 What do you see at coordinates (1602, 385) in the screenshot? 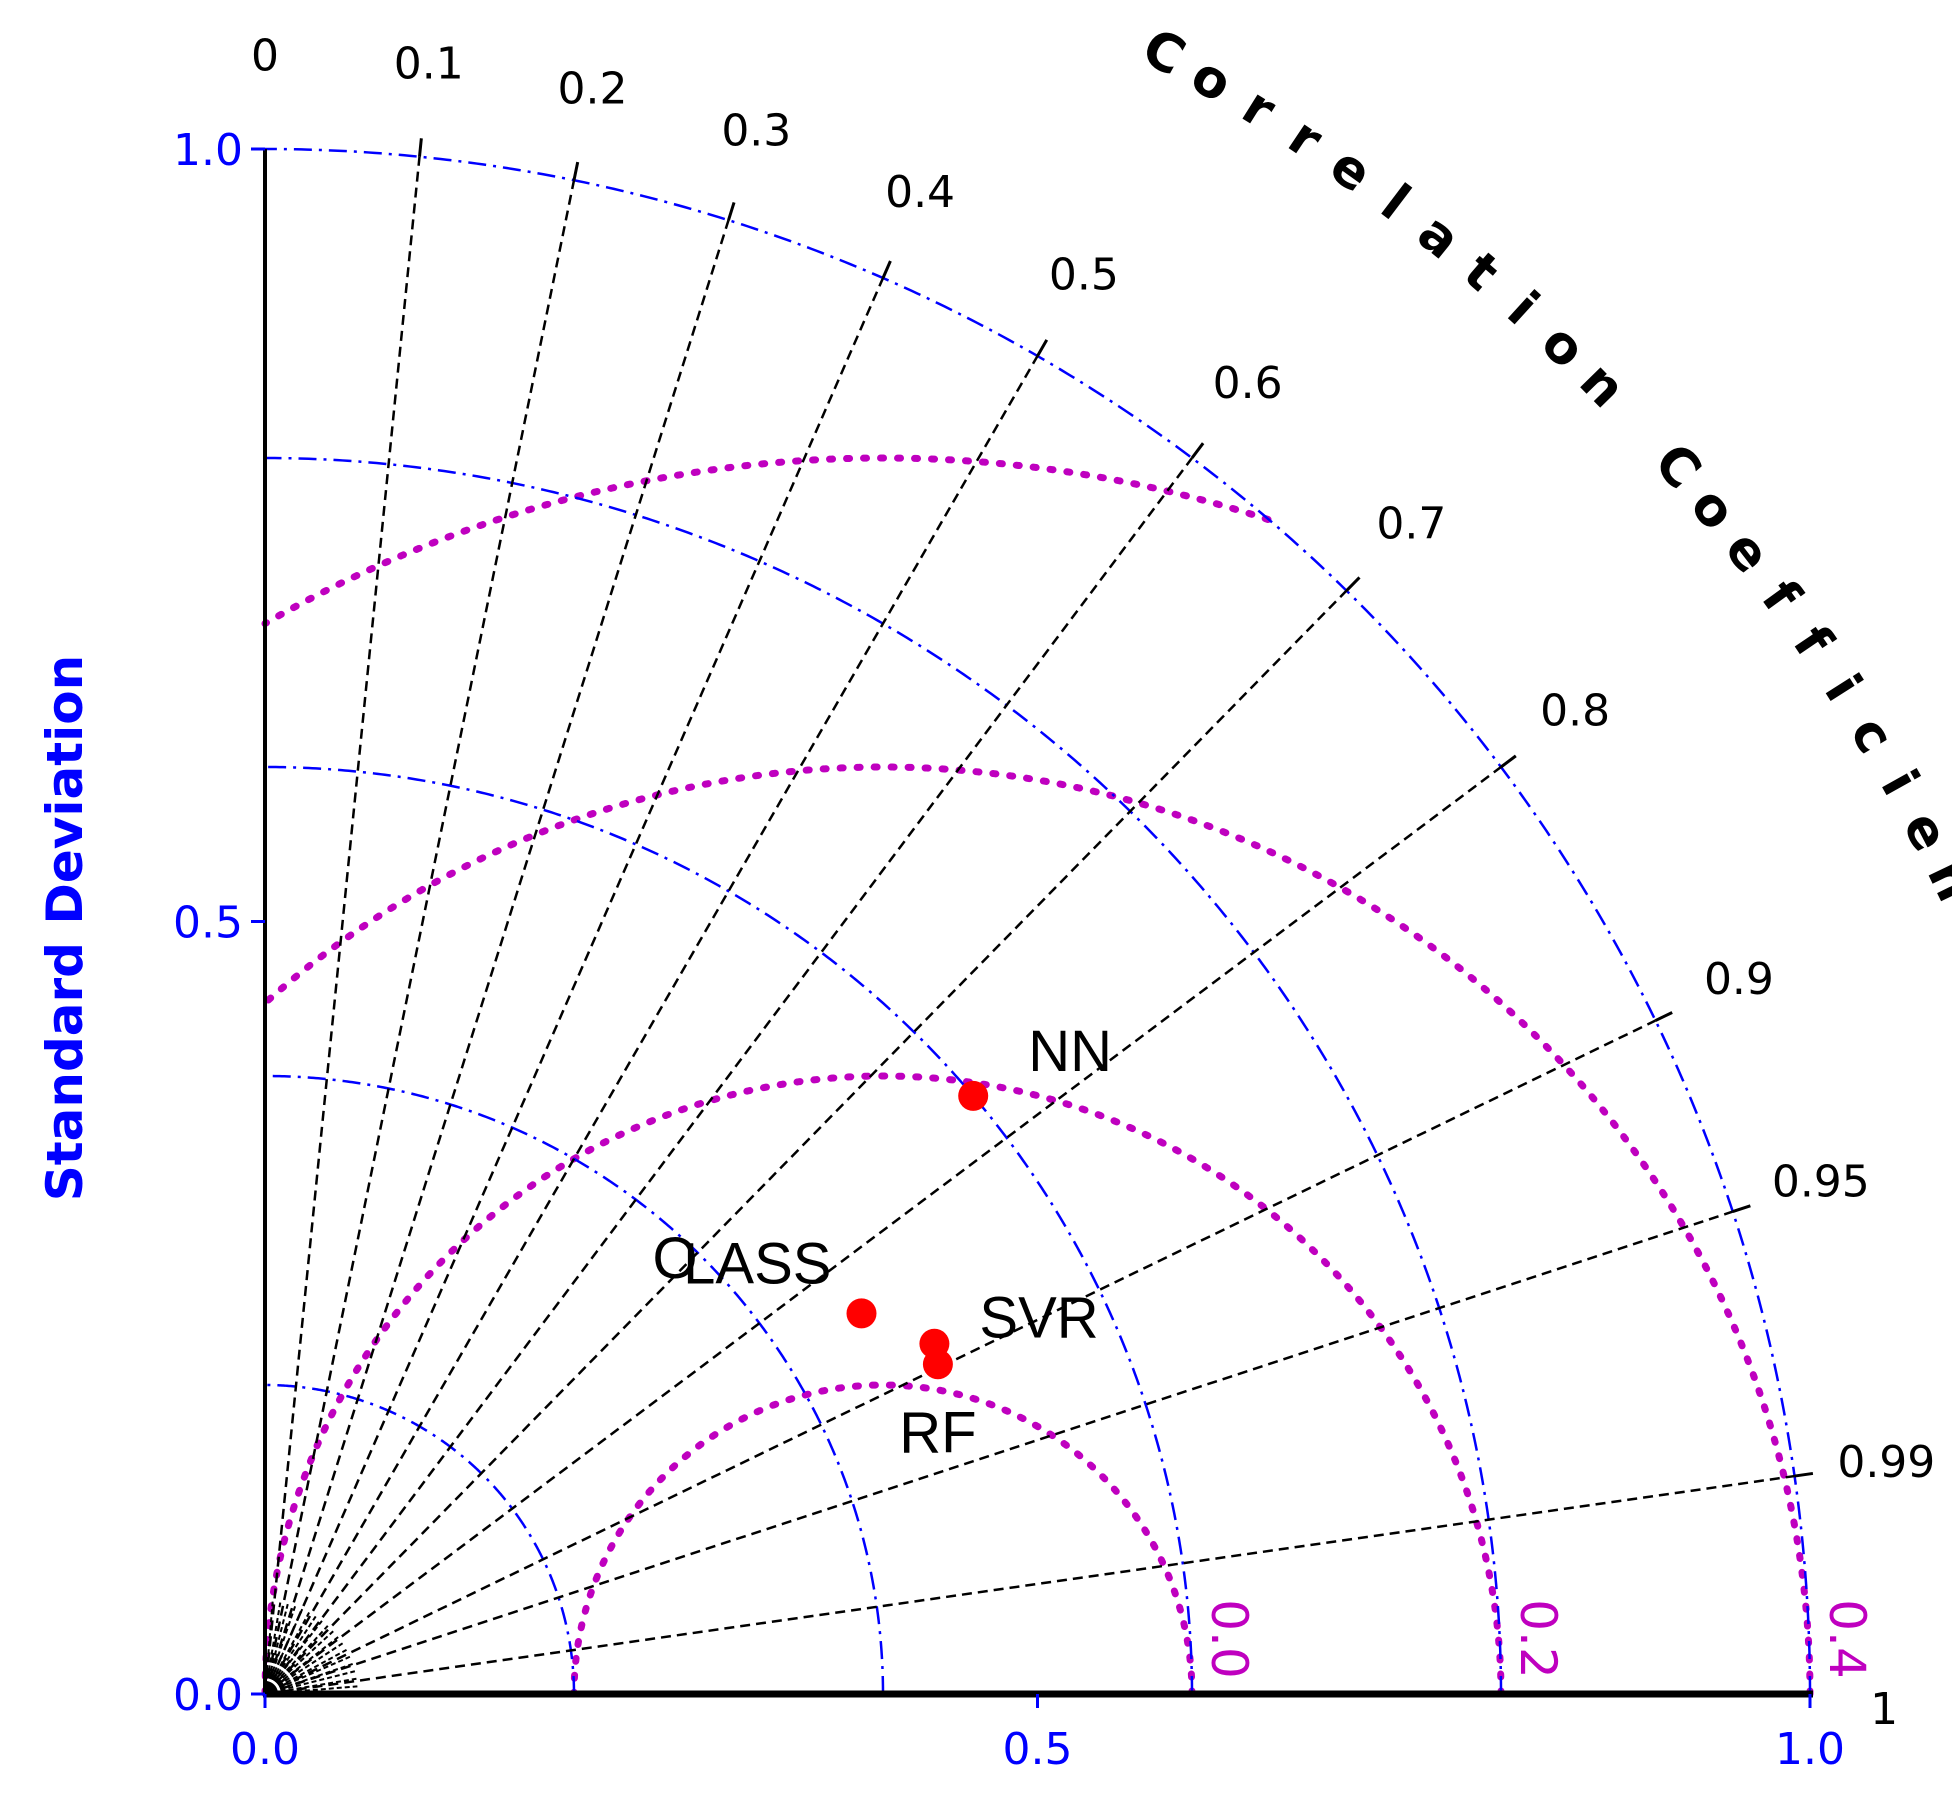
I see `corr-title-char-10: n` at bounding box center [1602, 385].